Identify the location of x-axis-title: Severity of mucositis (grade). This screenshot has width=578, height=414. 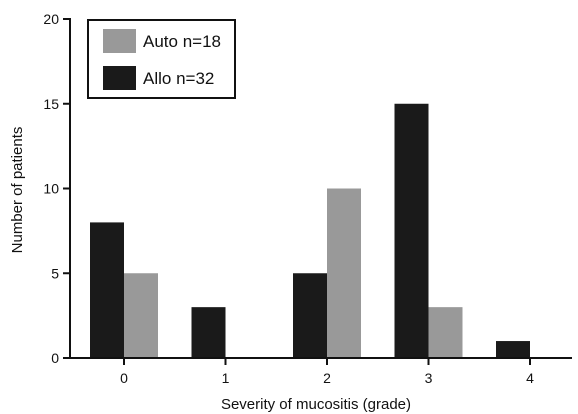
(316, 404).